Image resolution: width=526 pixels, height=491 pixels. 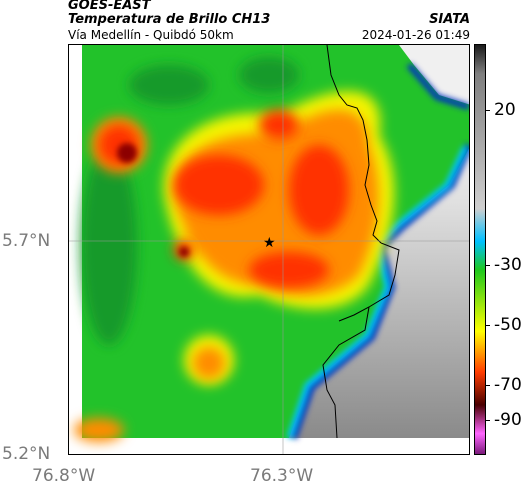 What do you see at coordinates (508, 420) in the screenshot?
I see `colorbar-label-minus90: -90` at bounding box center [508, 420].